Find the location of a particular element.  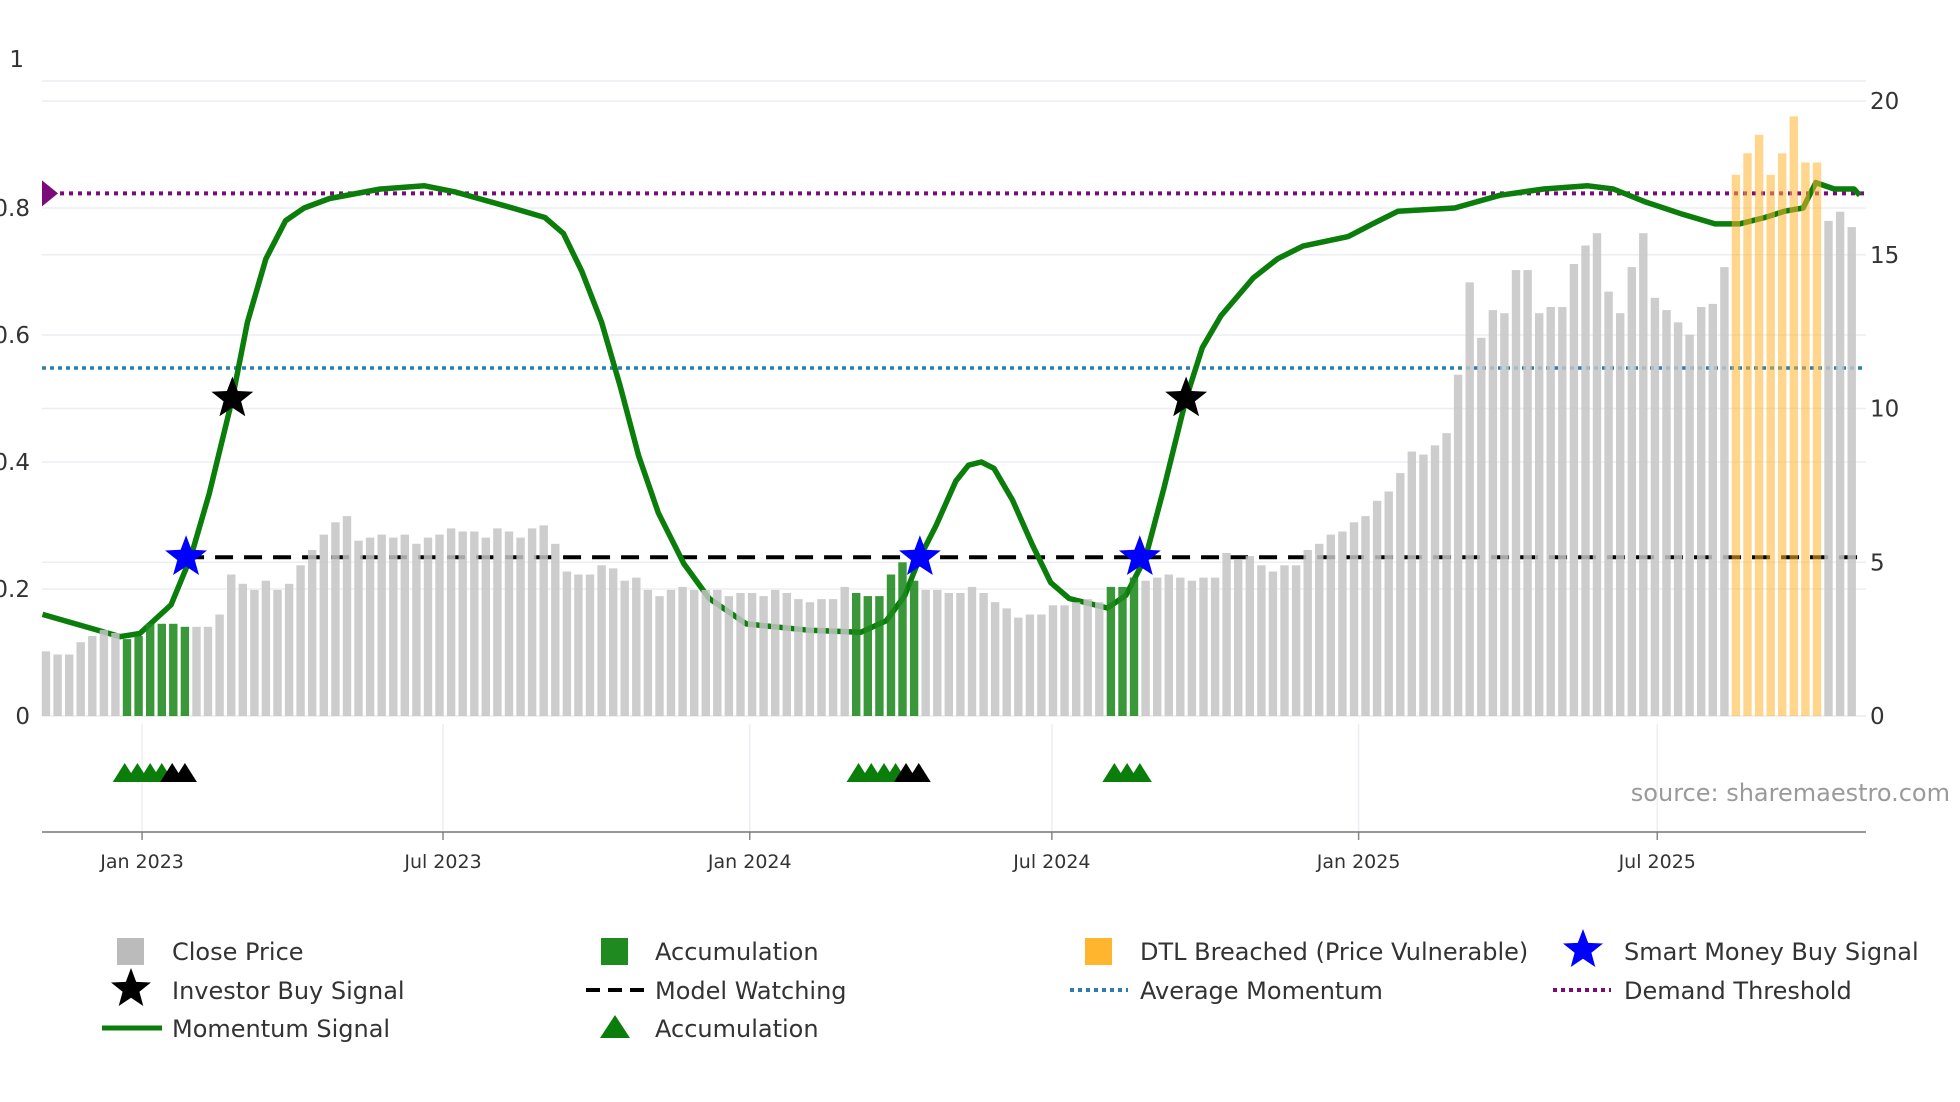

right-axis-tick-label: 10 is located at coordinates (1884, 410).